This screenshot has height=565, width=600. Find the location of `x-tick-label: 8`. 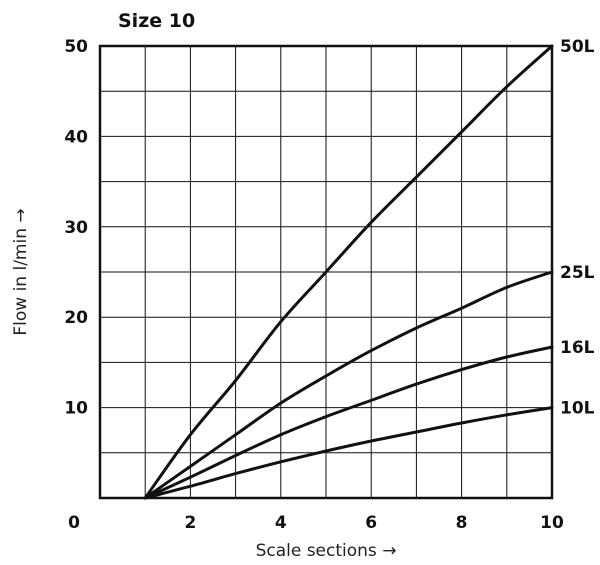

x-tick-label: 8 is located at coordinates (462, 523).